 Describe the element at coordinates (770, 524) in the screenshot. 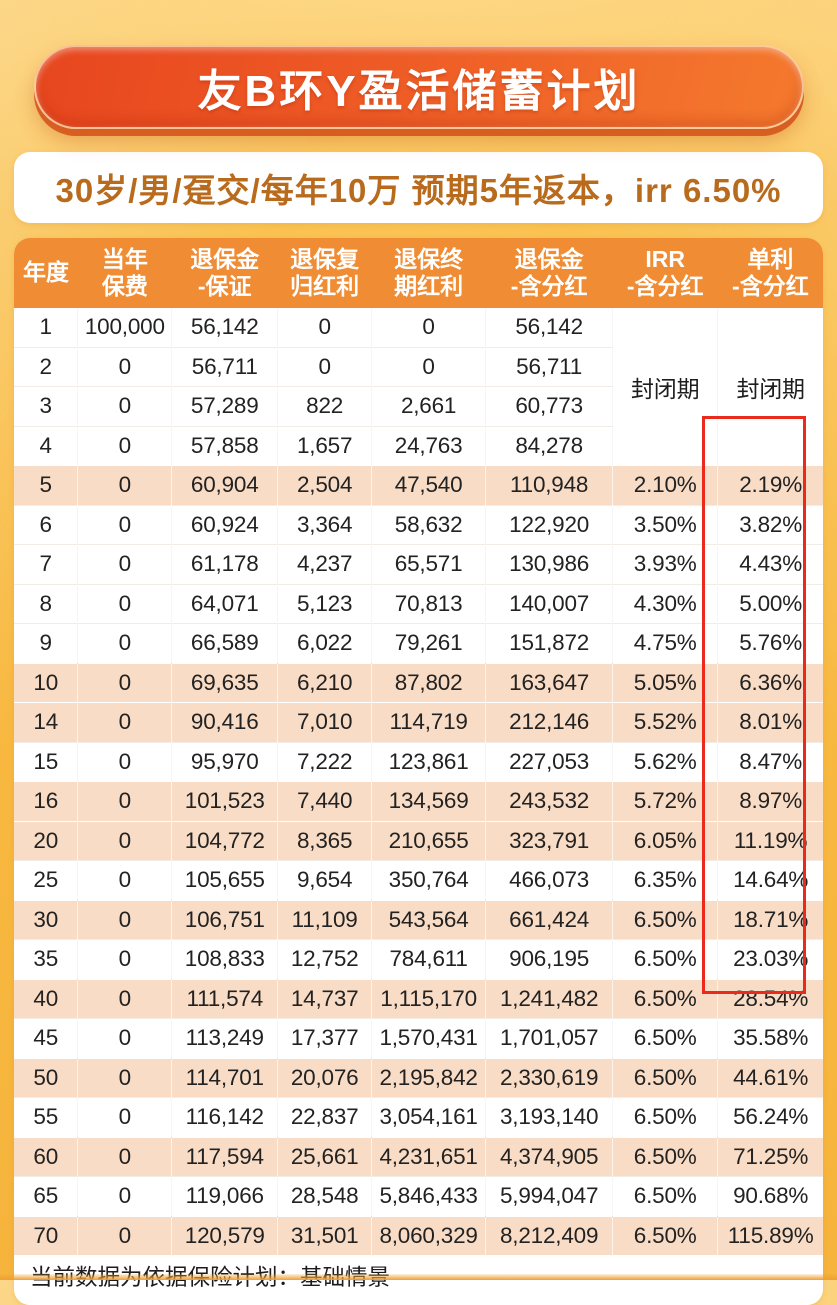

I see `simple-interest-cell: 3.82%` at that location.